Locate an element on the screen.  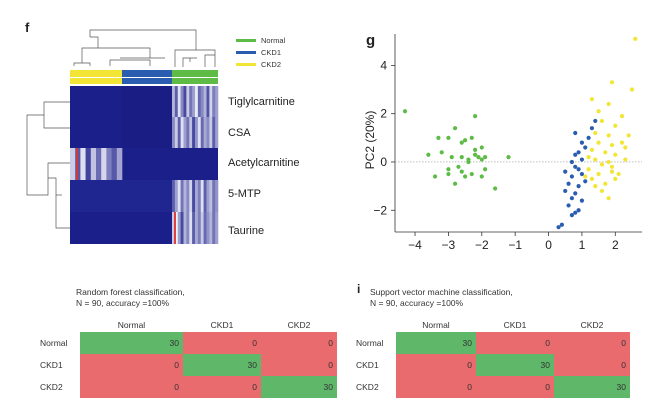
row-label-tiglylcarnitine: Tiglylcarnitine is located at coordinates (261, 102).